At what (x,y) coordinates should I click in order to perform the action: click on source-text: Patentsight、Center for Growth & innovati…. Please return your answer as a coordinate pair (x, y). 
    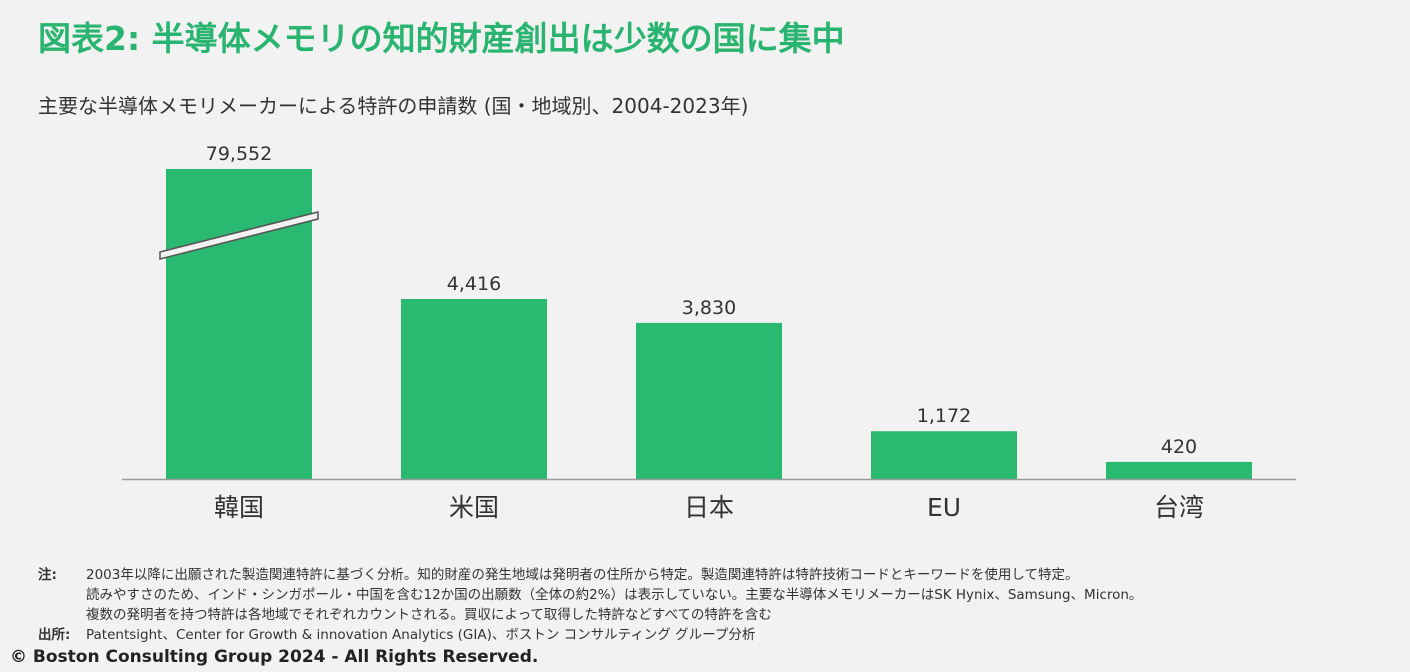
    Looking at the image, I should click on (421, 635).